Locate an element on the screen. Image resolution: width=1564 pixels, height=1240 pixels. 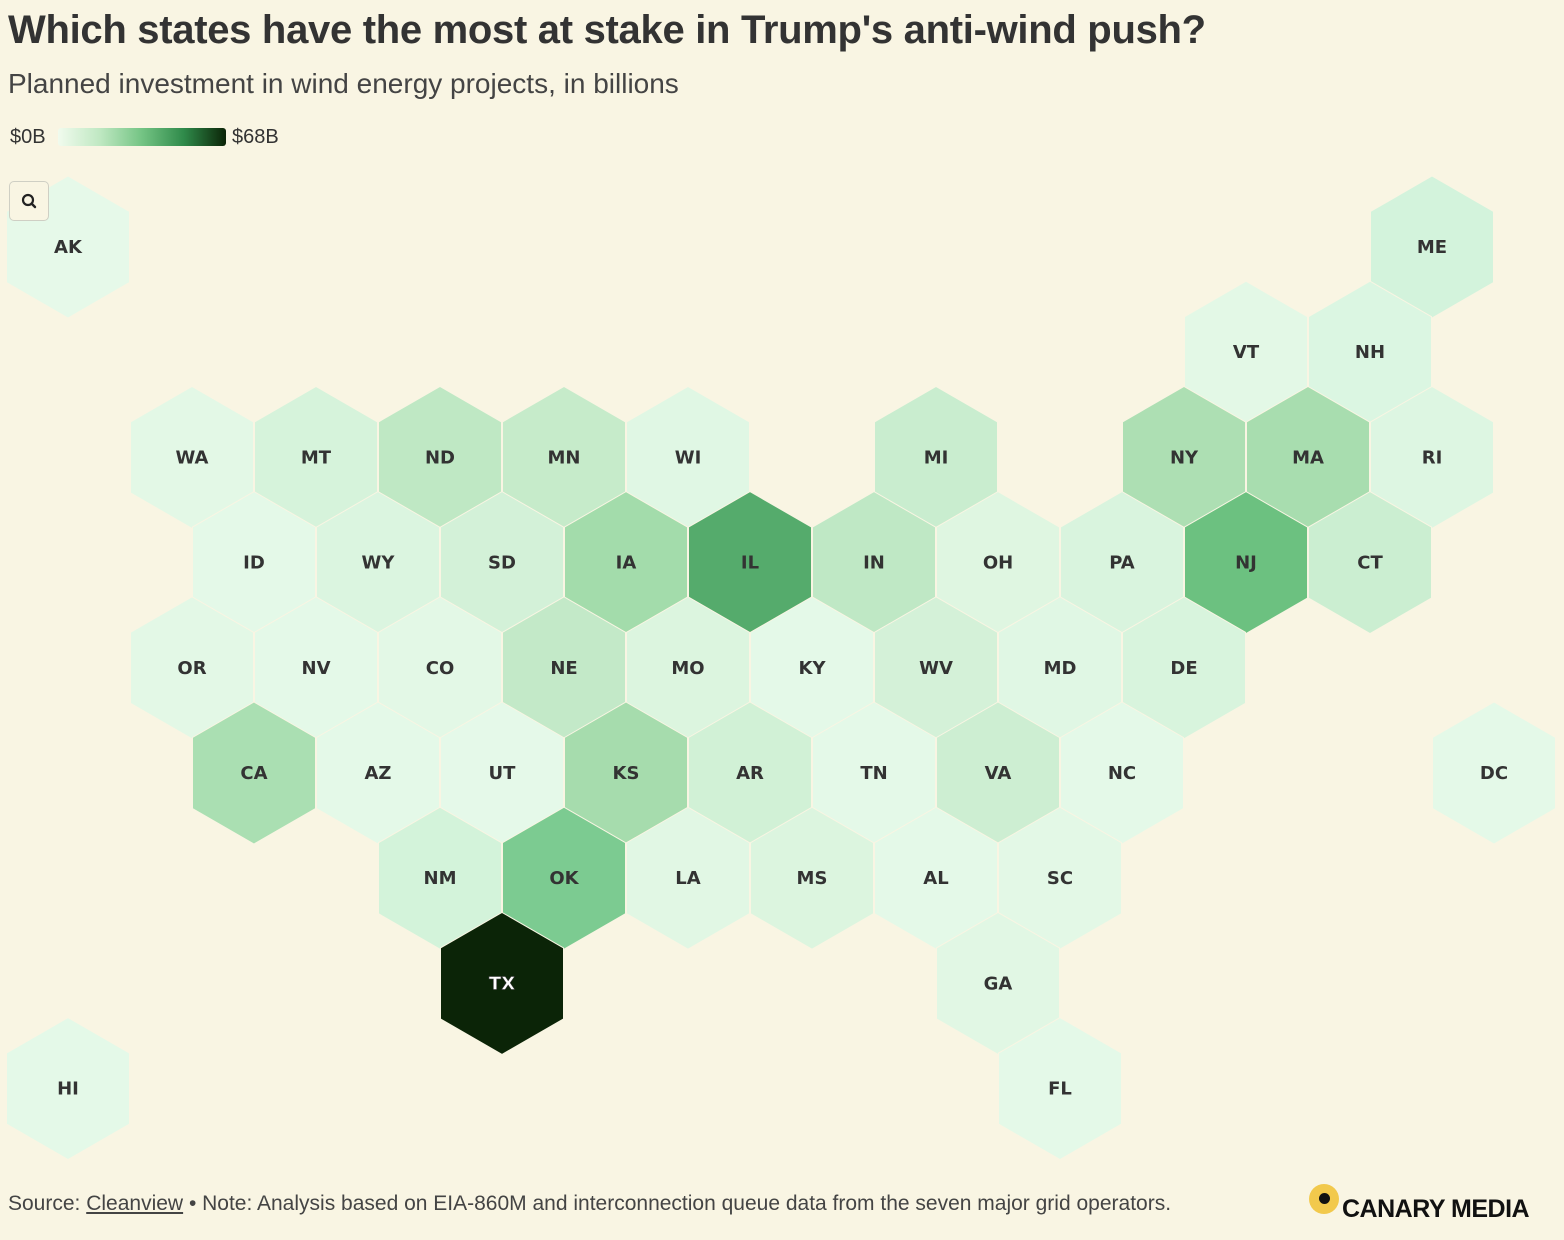
state-tile-mn: MN is located at coordinates (564, 457).